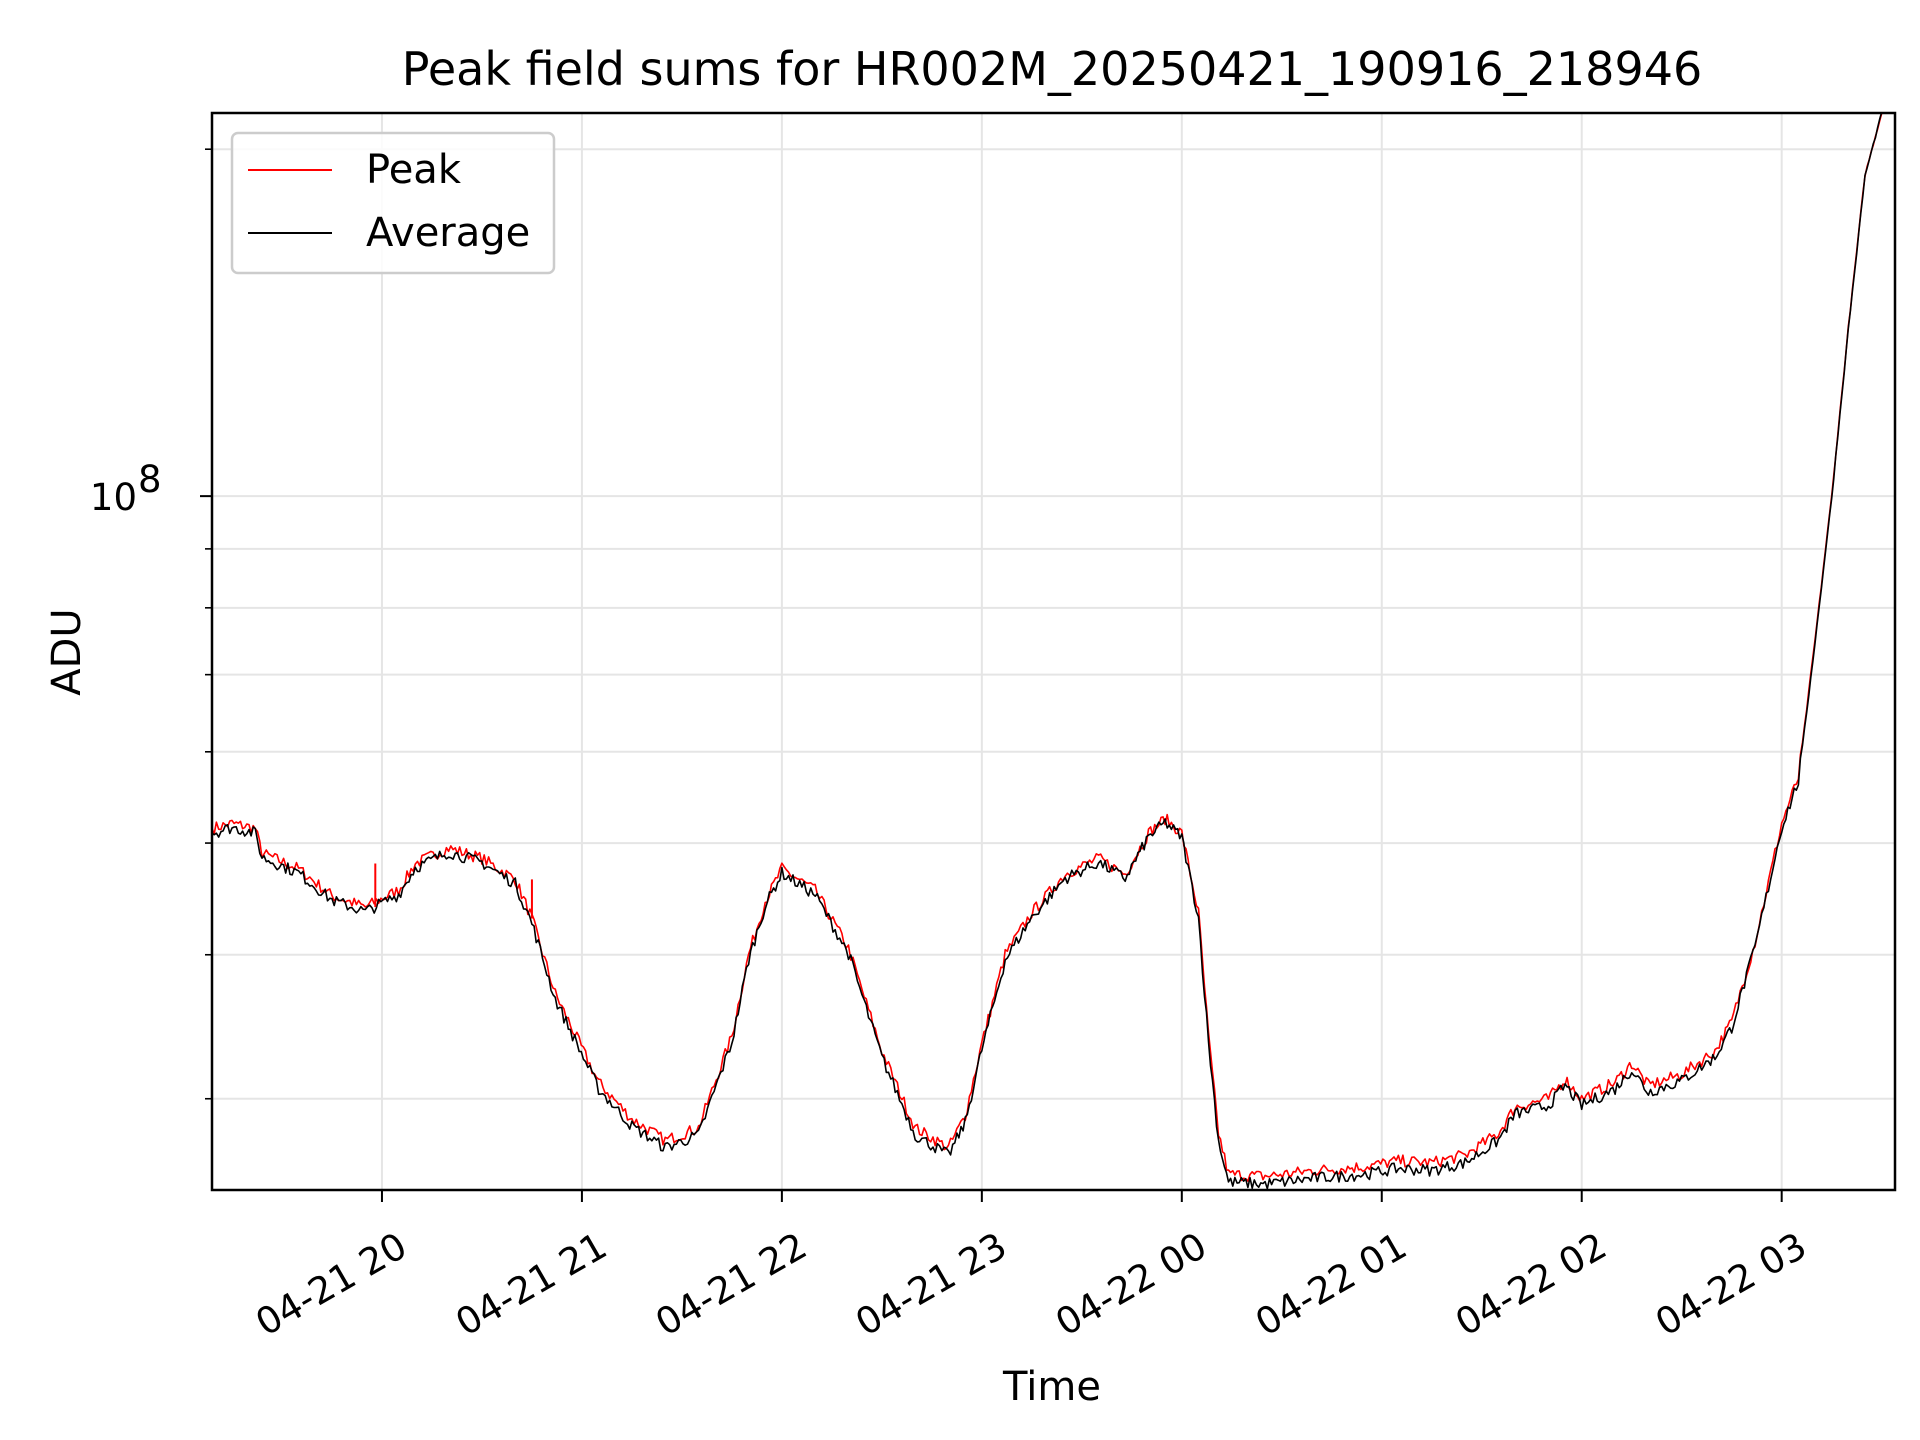 This screenshot has width=1920, height=1440. I want to click on y-axis-title: ADU, so click(67, 651).